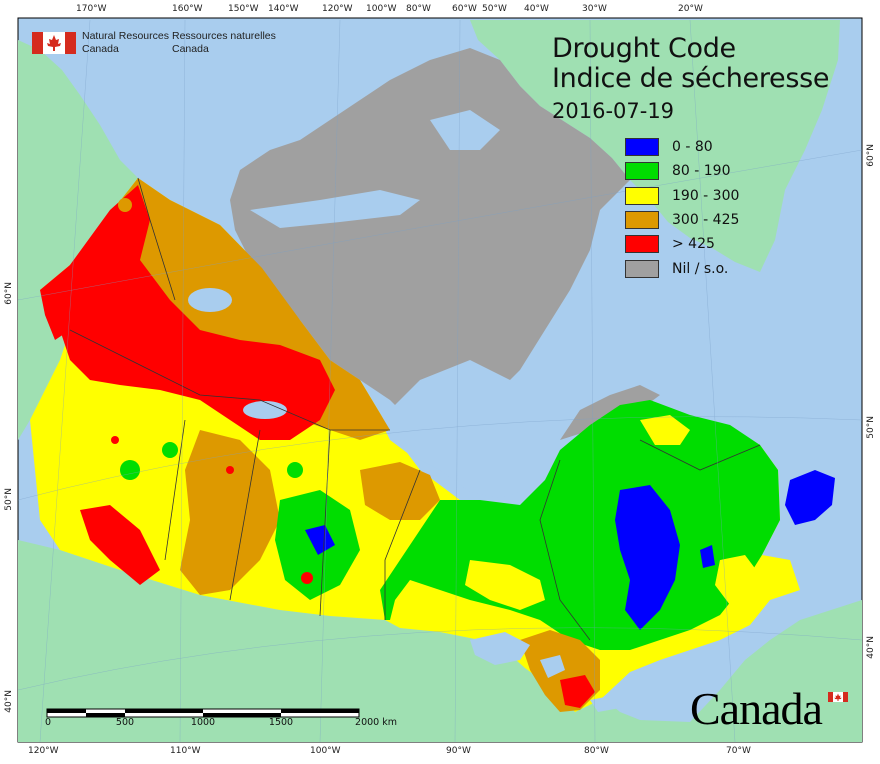  What do you see at coordinates (706, 195) in the screenshot?
I see `legend-label: 190 - 300` at bounding box center [706, 195].